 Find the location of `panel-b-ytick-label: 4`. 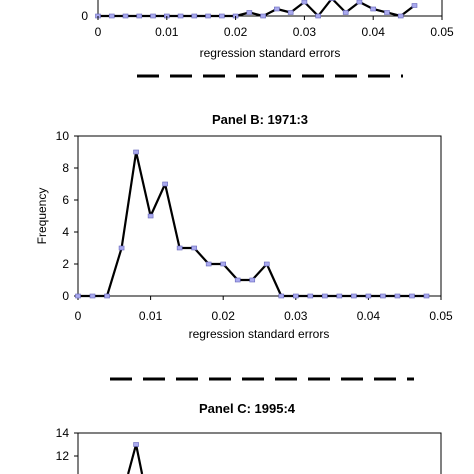

panel-b-ytick-label: 4 is located at coordinates (65, 232).